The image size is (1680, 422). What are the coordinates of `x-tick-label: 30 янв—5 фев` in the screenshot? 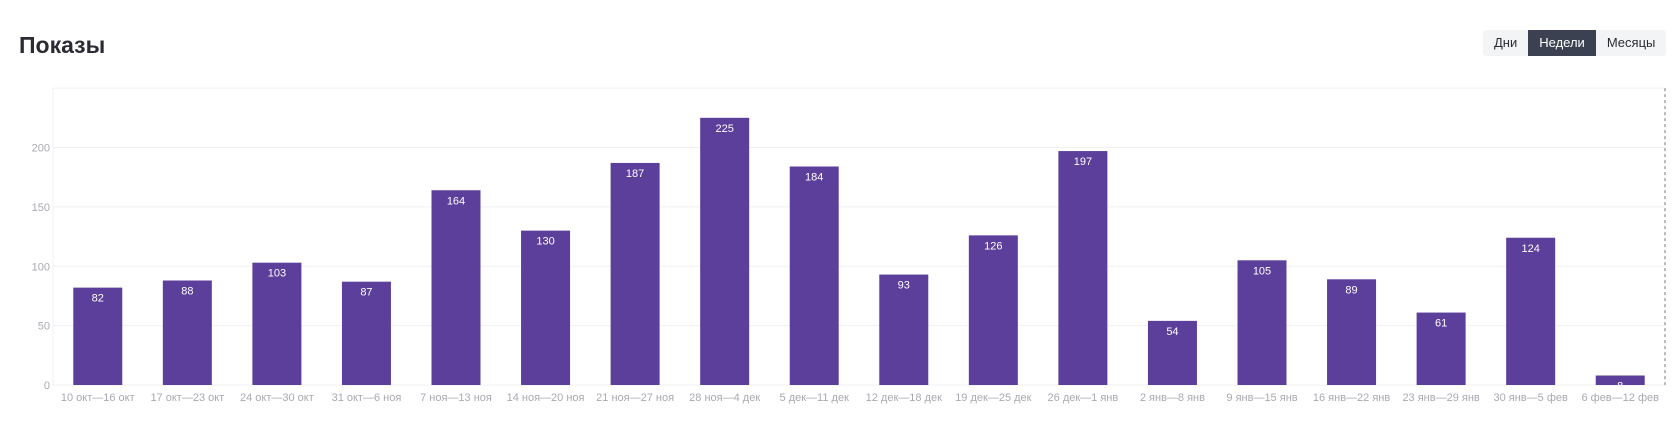 It's located at (1530, 398).